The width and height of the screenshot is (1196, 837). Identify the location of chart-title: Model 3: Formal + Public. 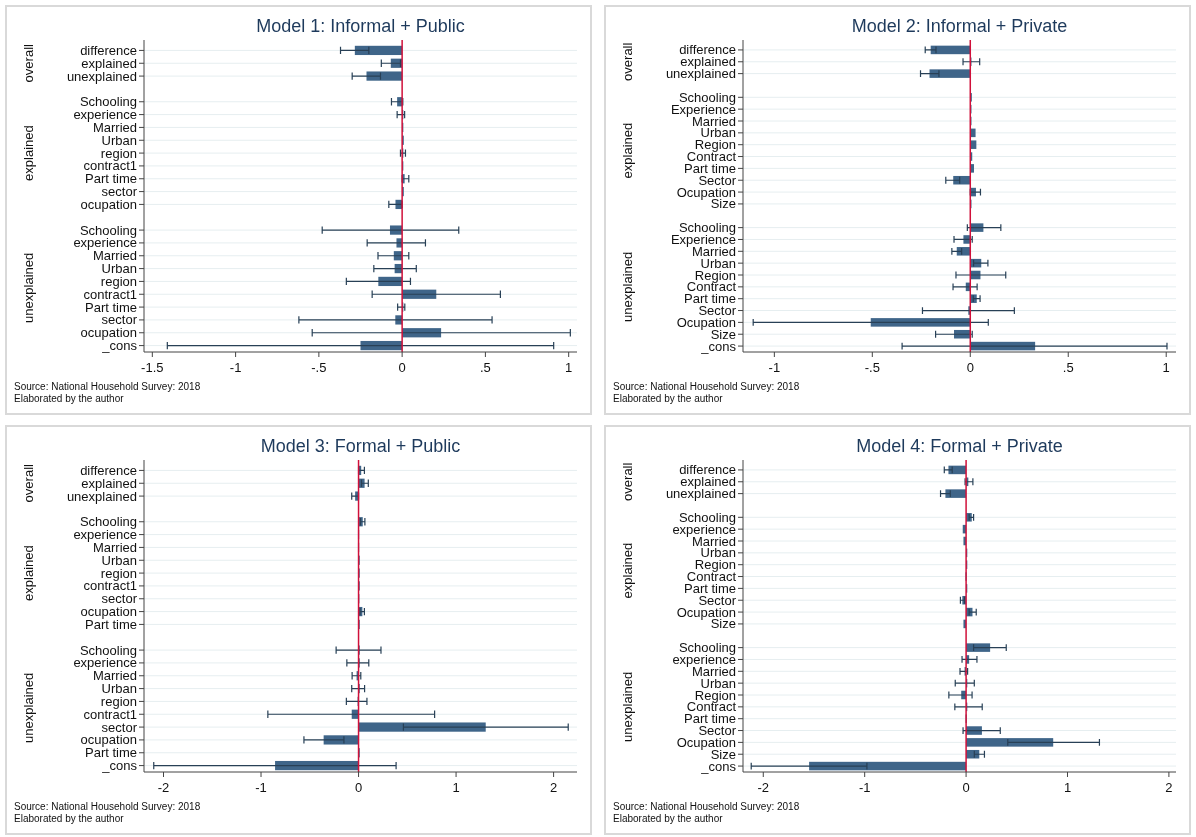
(360, 446).